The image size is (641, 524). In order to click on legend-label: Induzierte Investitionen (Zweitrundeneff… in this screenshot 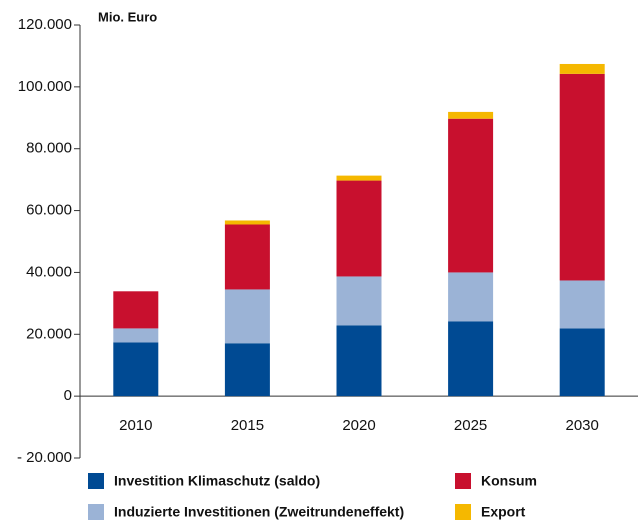, I will do `click(259, 512)`.